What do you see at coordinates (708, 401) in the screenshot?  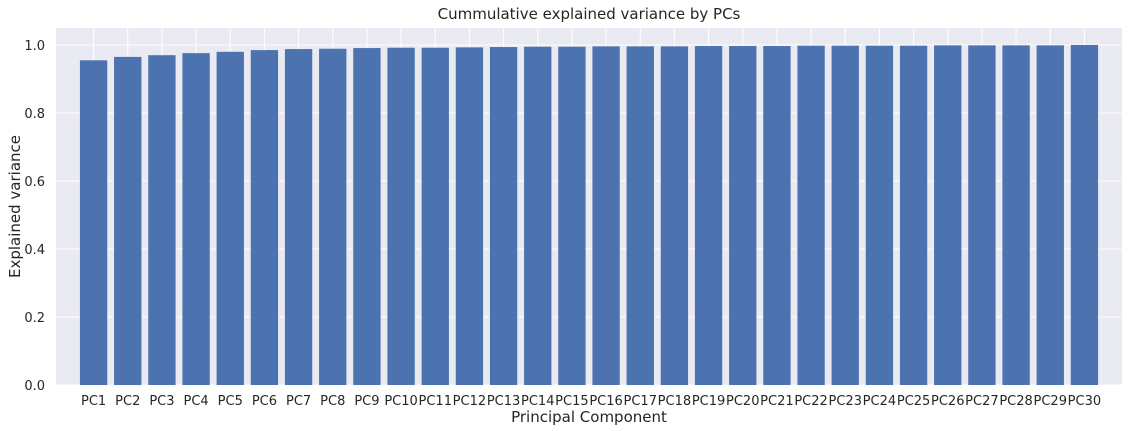 I see `x-tick-label: PC19` at bounding box center [708, 401].